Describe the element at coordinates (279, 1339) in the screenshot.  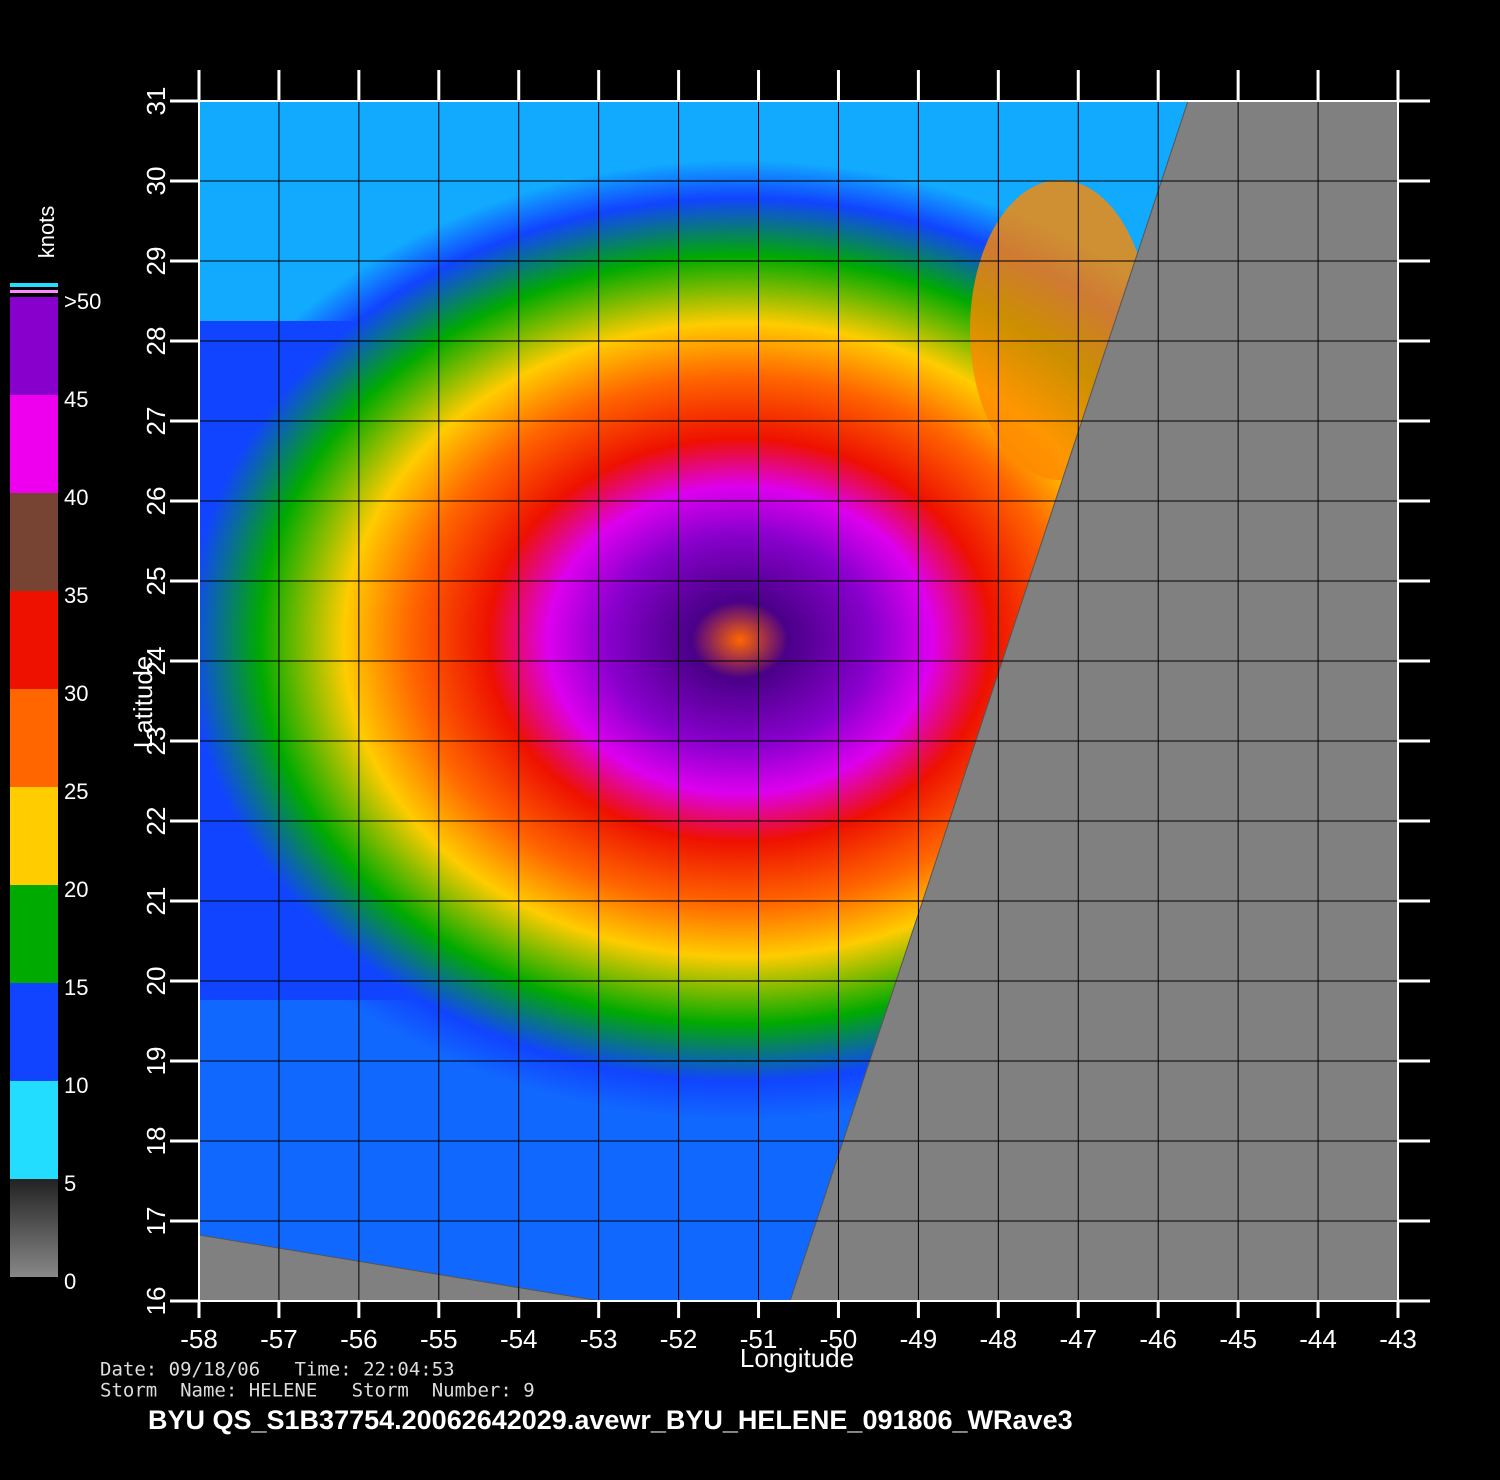
I see `x-tick-label: -57` at that location.